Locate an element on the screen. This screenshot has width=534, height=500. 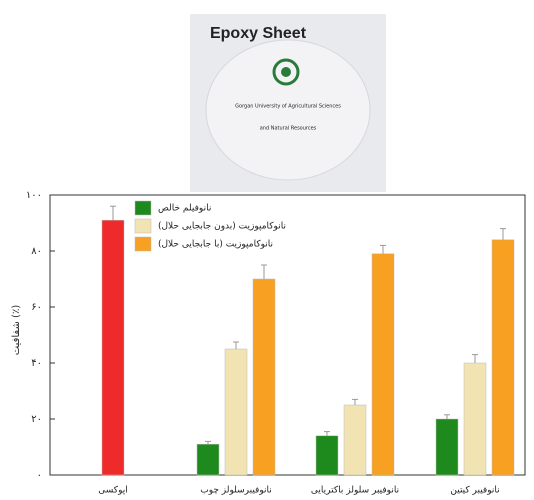
y-tick-label: ۲۰ is located at coordinates (36, 419).